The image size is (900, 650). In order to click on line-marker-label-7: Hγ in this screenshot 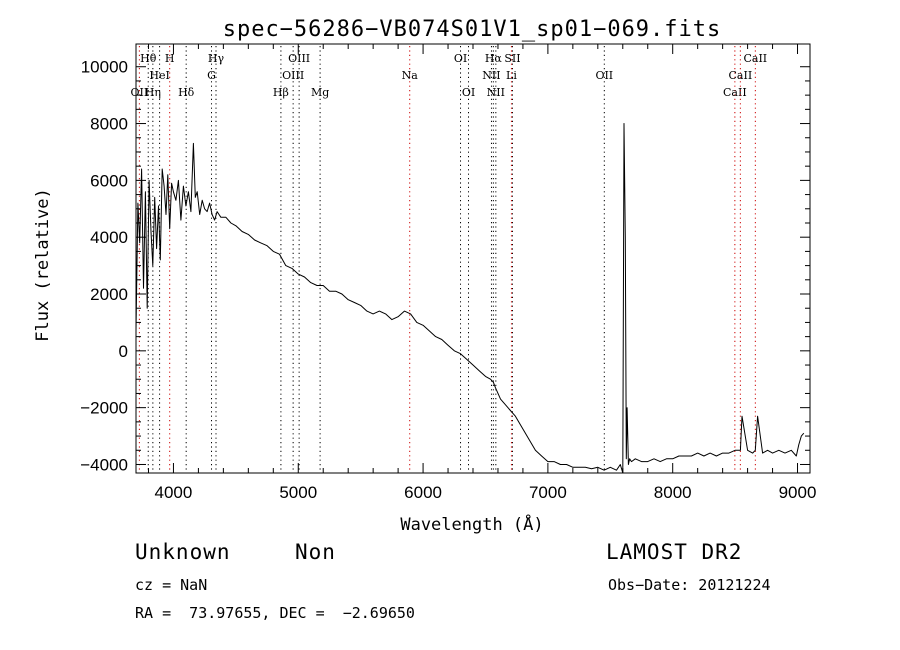, I will do `click(216, 58)`.